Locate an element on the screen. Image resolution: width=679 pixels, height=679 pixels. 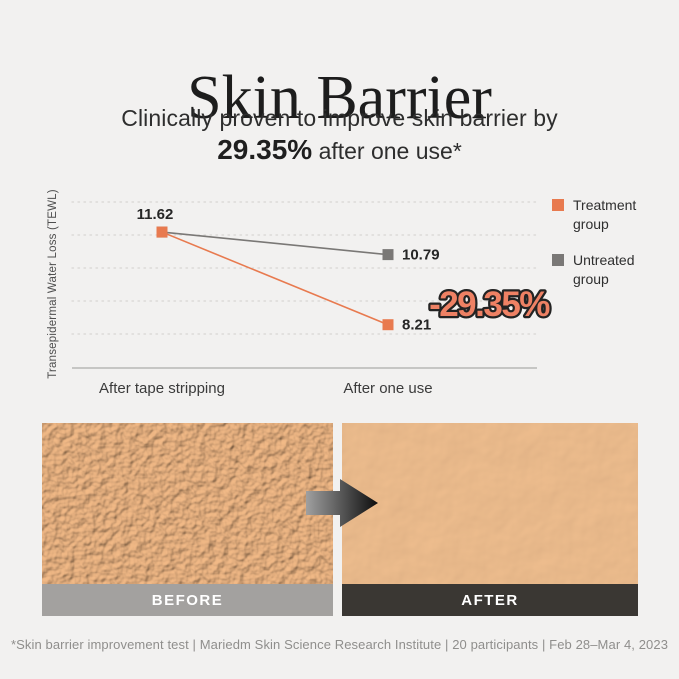
untreated-swatch-icon is located at coordinates (558, 259).